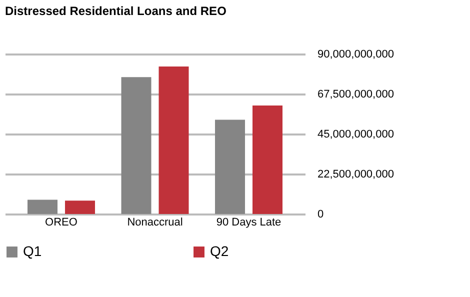  Describe the element at coordinates (219, 251) in the screenshot. I see `legend-label: Q2` at that location.